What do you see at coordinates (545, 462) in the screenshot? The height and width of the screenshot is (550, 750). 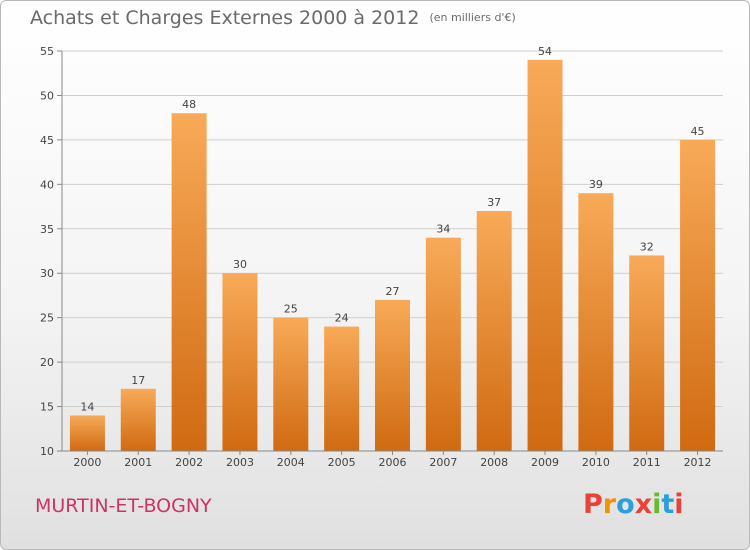 I see `x-tick-label: 2009` at bounding box center [545, 462].